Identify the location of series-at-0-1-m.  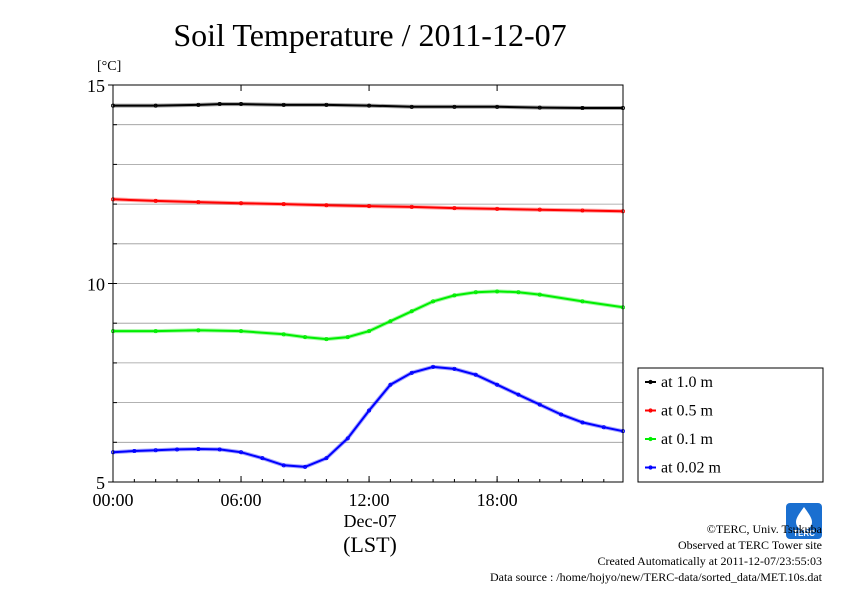
(368, 315).